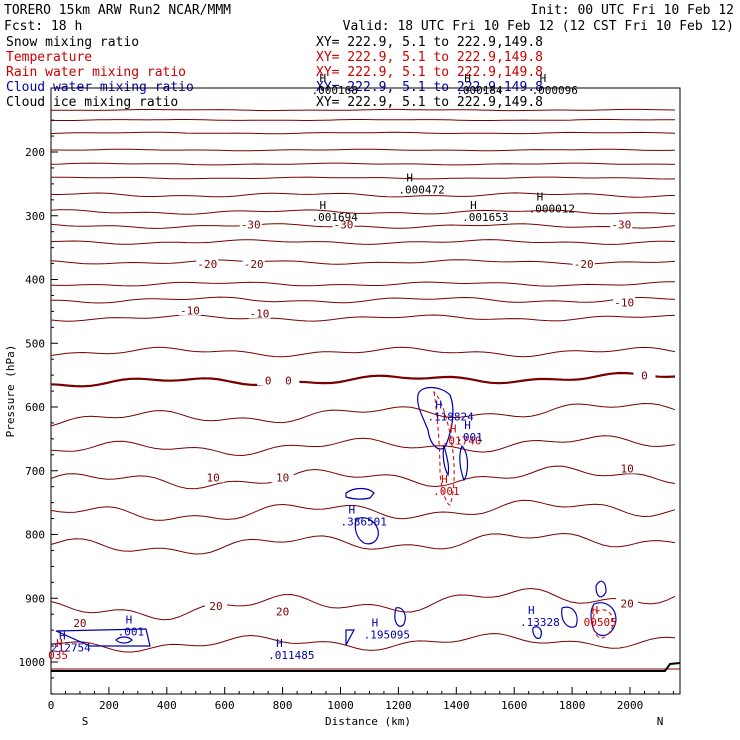  Describe the element at coordinates (479, 90) in the screenshot. I see `maximum-value-label: .000184` at that location.